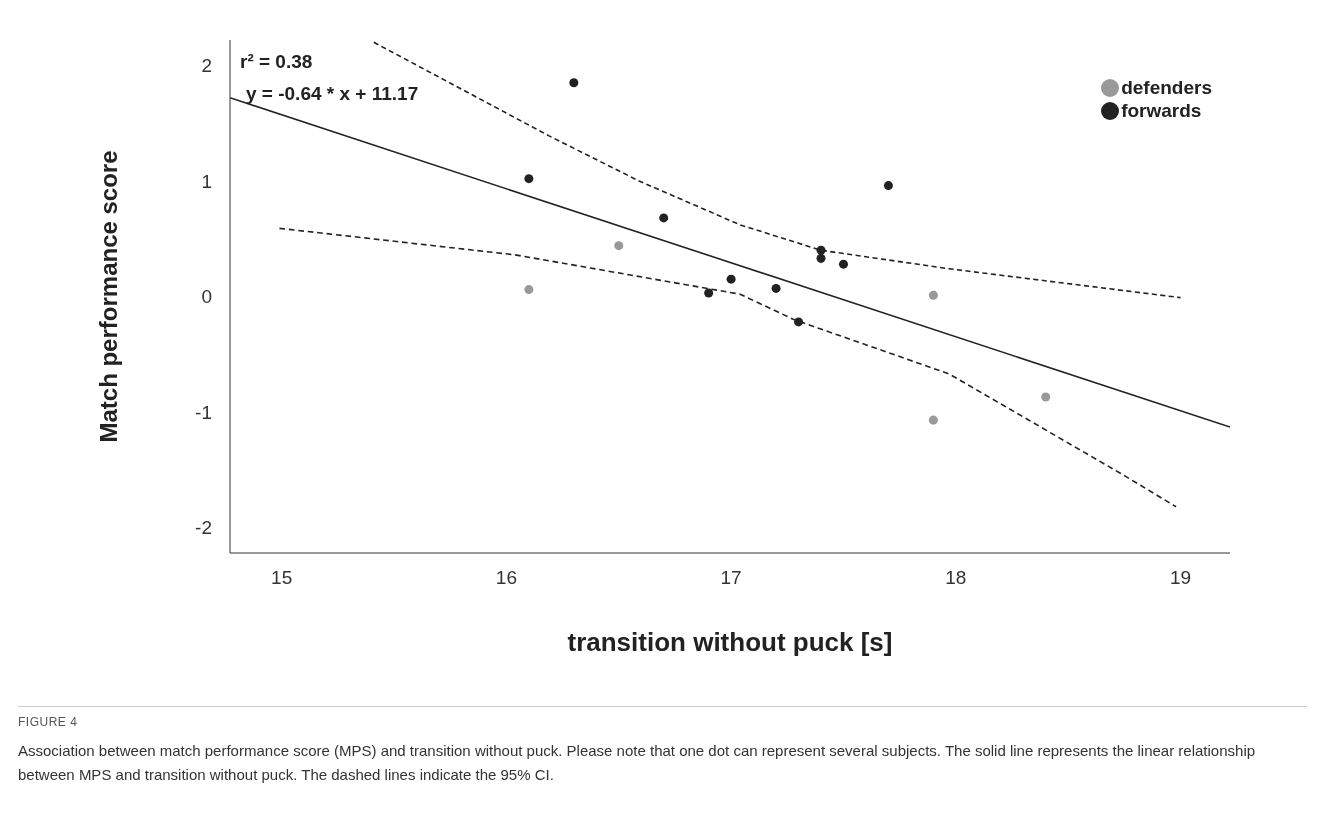 The width and height of the screenshot is (1325, 816). I want to click on legend-label: forwards, so click(1161, 110).